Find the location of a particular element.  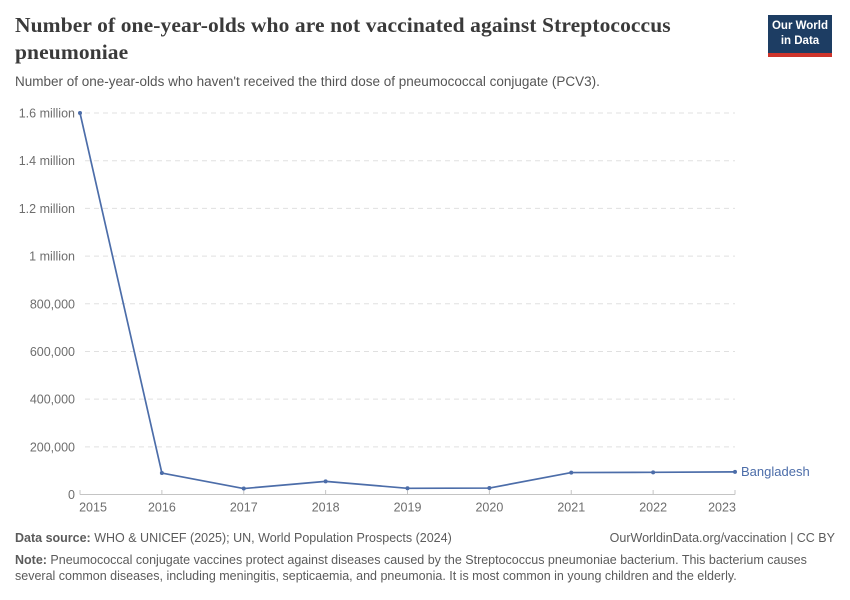

owid-logo-line1: Our World is located at coordinates (799, 26).